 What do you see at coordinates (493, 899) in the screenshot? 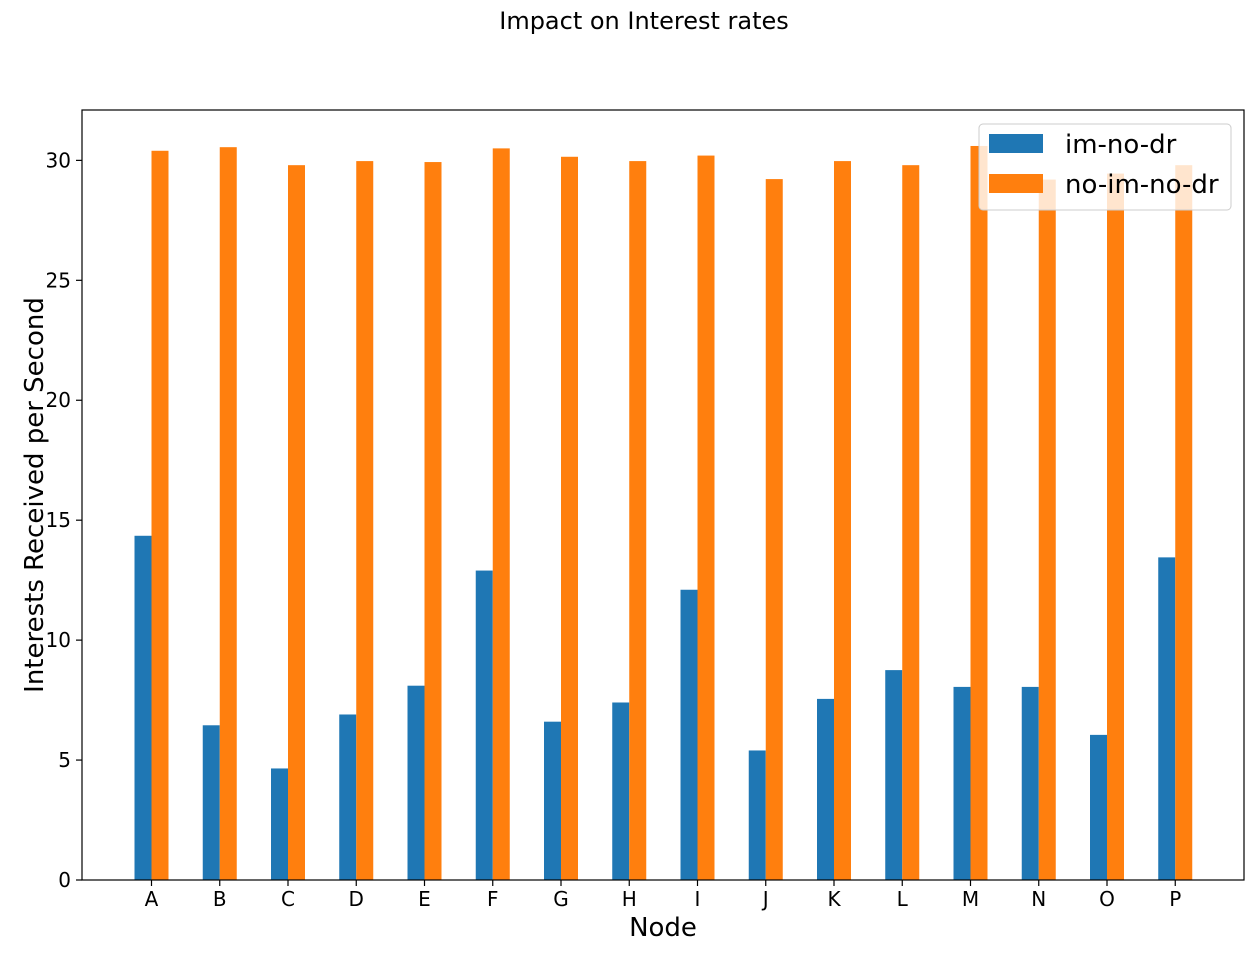
I see `x-tick-label: F` at bounding box center [493, 899].